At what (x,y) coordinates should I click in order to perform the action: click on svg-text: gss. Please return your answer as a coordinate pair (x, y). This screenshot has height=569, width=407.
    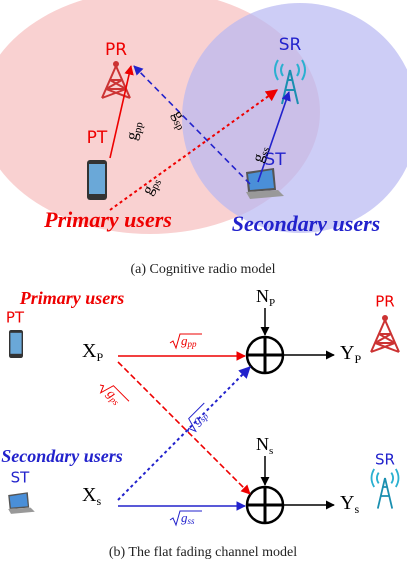
    Looking at the image, I should click on (188, 518).